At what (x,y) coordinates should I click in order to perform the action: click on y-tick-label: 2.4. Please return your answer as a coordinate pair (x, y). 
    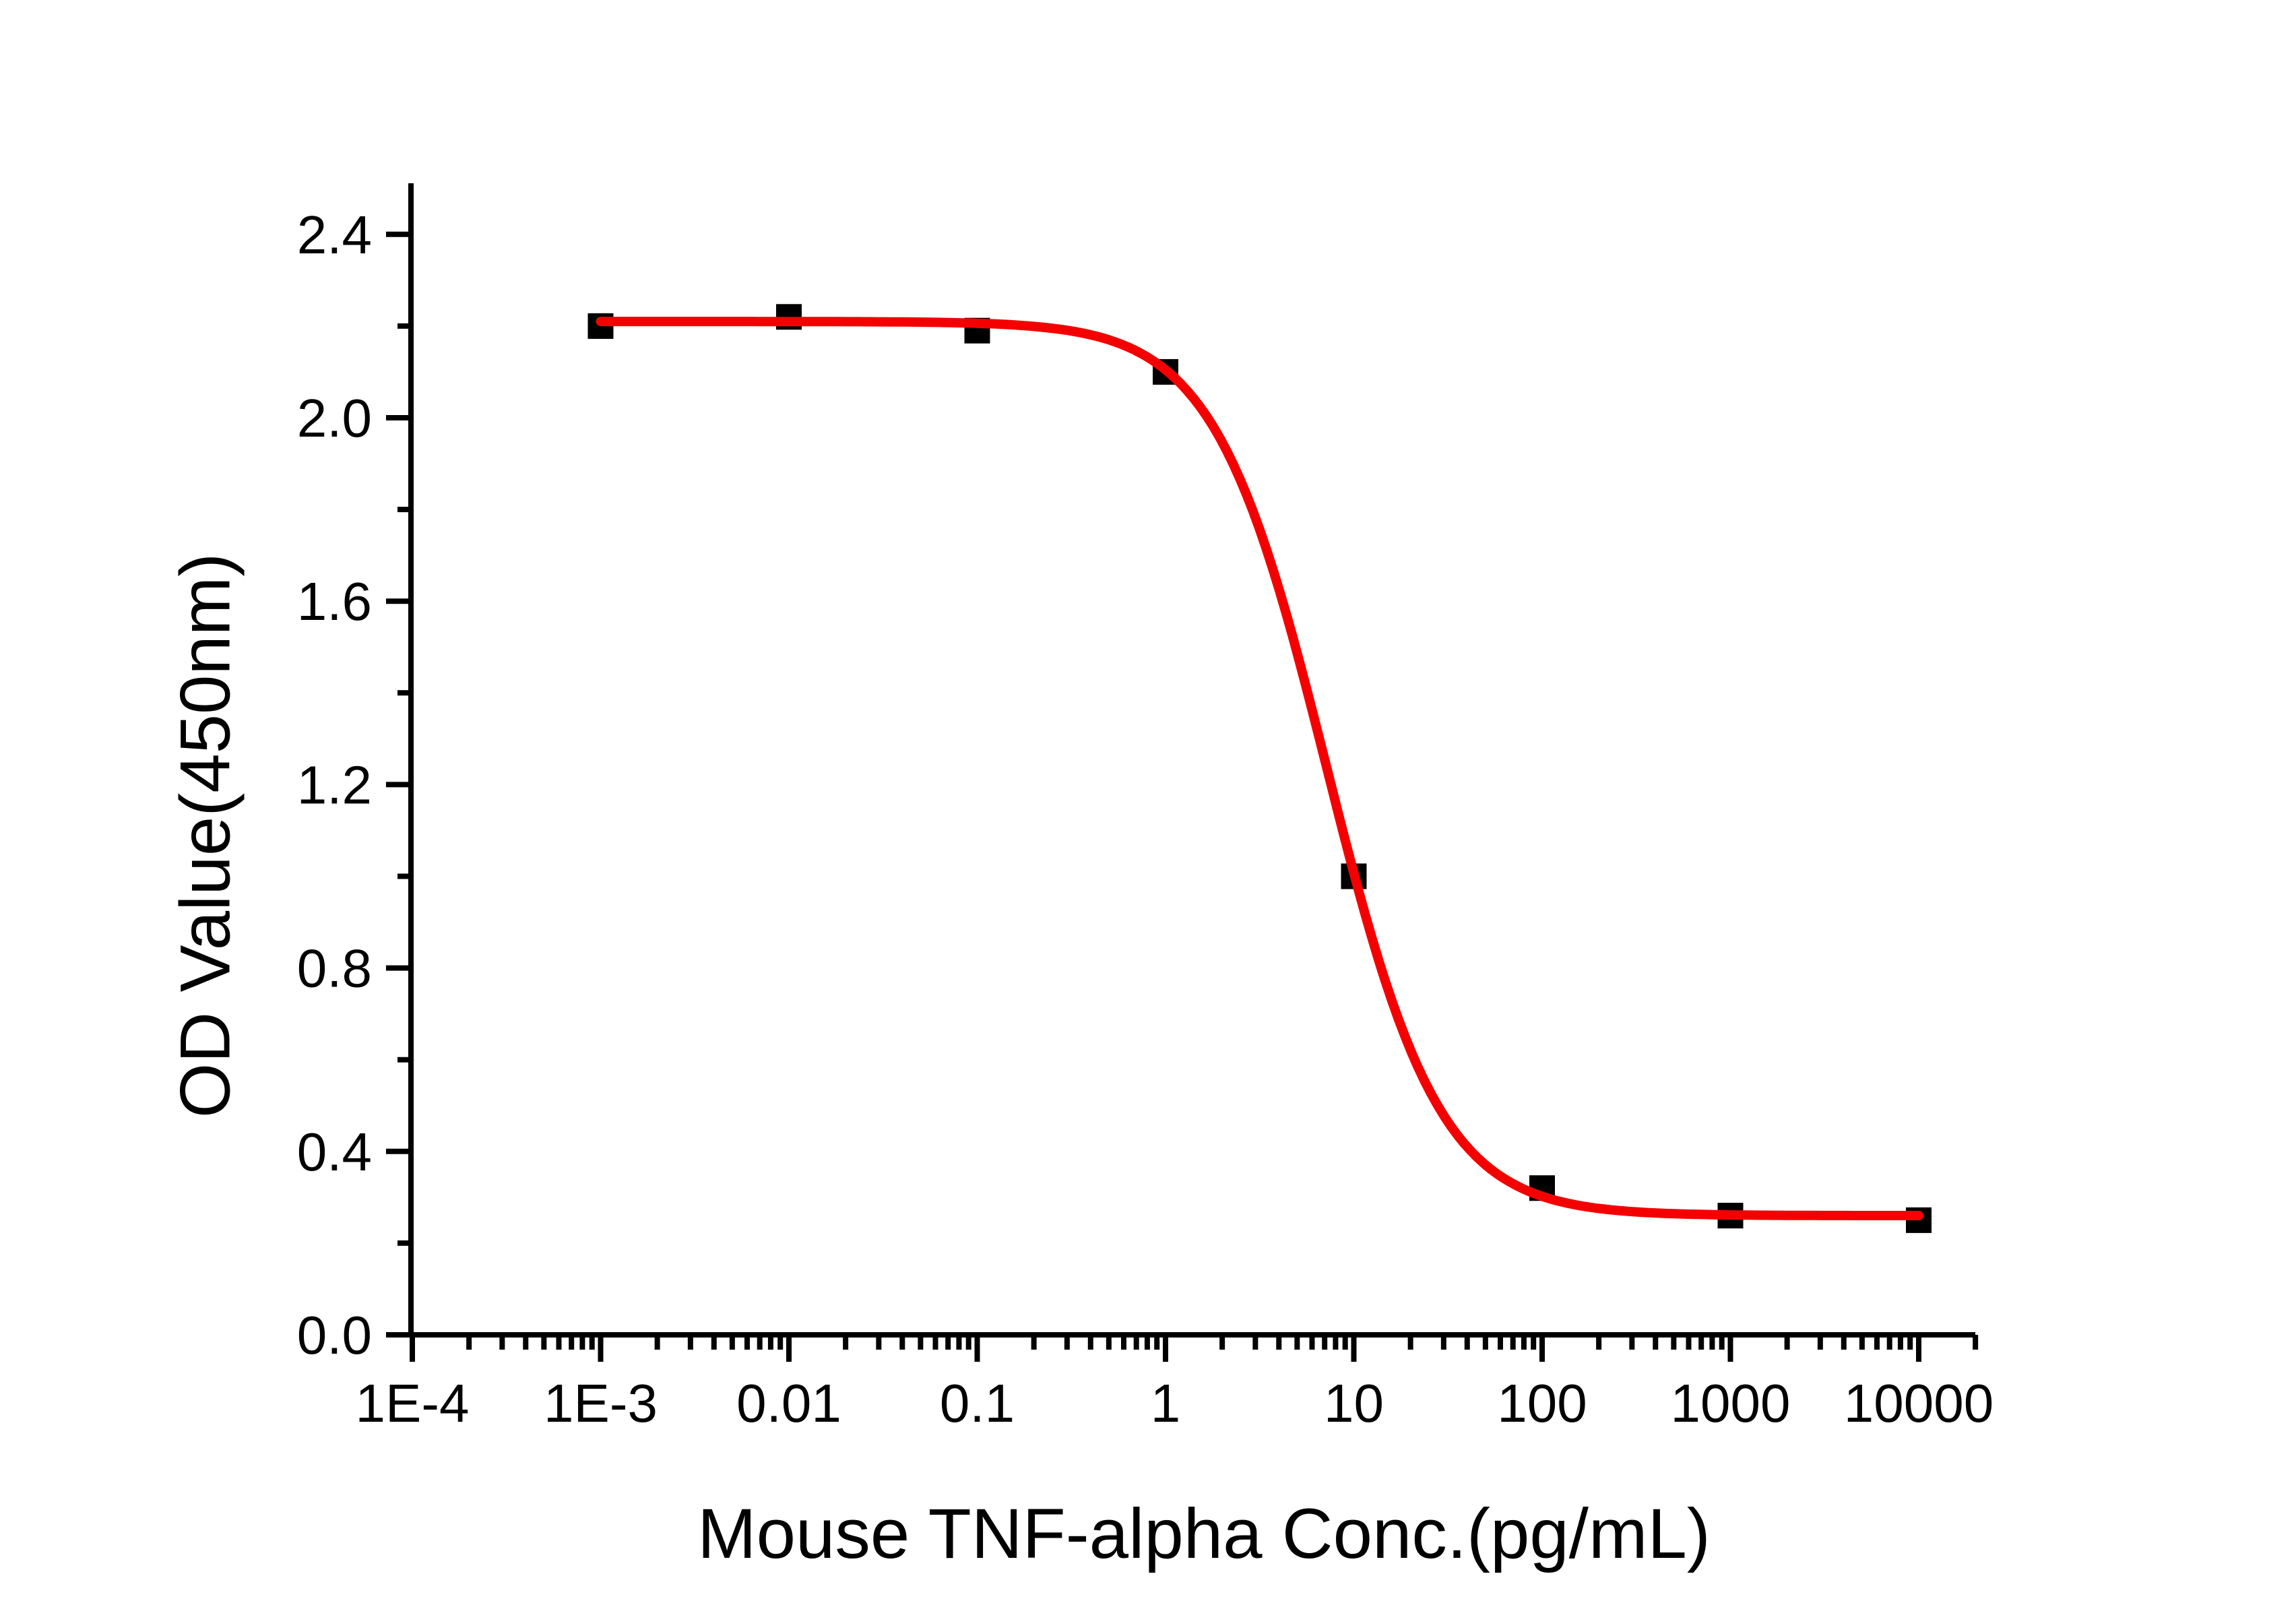
    Looking at the image, I should click on (334, 235).